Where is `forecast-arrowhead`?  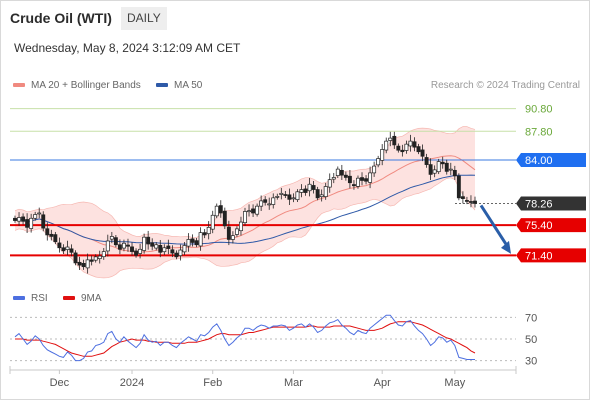 forecast-arrowhead is located at coordinates (506, 247).